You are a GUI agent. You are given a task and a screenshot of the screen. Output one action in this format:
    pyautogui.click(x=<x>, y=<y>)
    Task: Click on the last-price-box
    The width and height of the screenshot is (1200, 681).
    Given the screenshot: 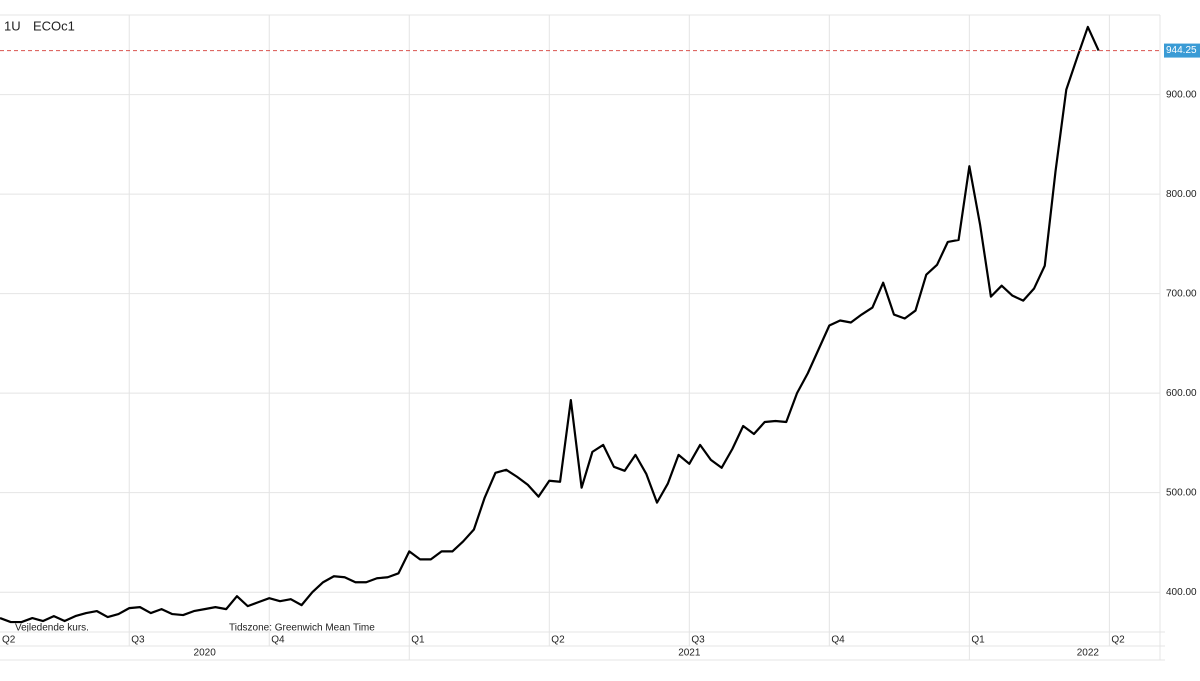 What is the action you would take?
    pyautogui.click(x=1182, y=50)
    